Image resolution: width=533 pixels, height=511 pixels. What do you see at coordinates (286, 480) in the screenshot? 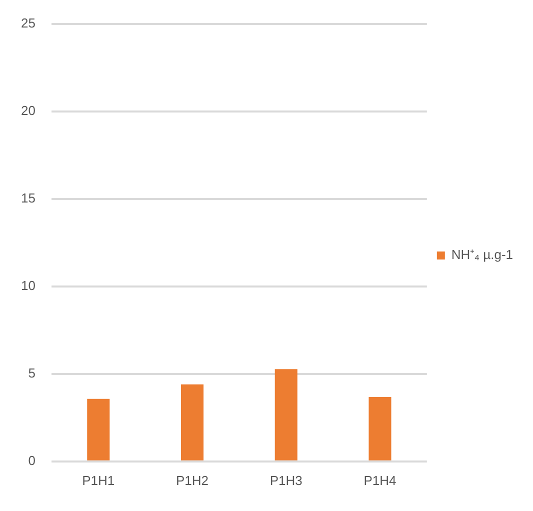
I see `x-tick-label: P1H3` at bounding box center [286, 480].